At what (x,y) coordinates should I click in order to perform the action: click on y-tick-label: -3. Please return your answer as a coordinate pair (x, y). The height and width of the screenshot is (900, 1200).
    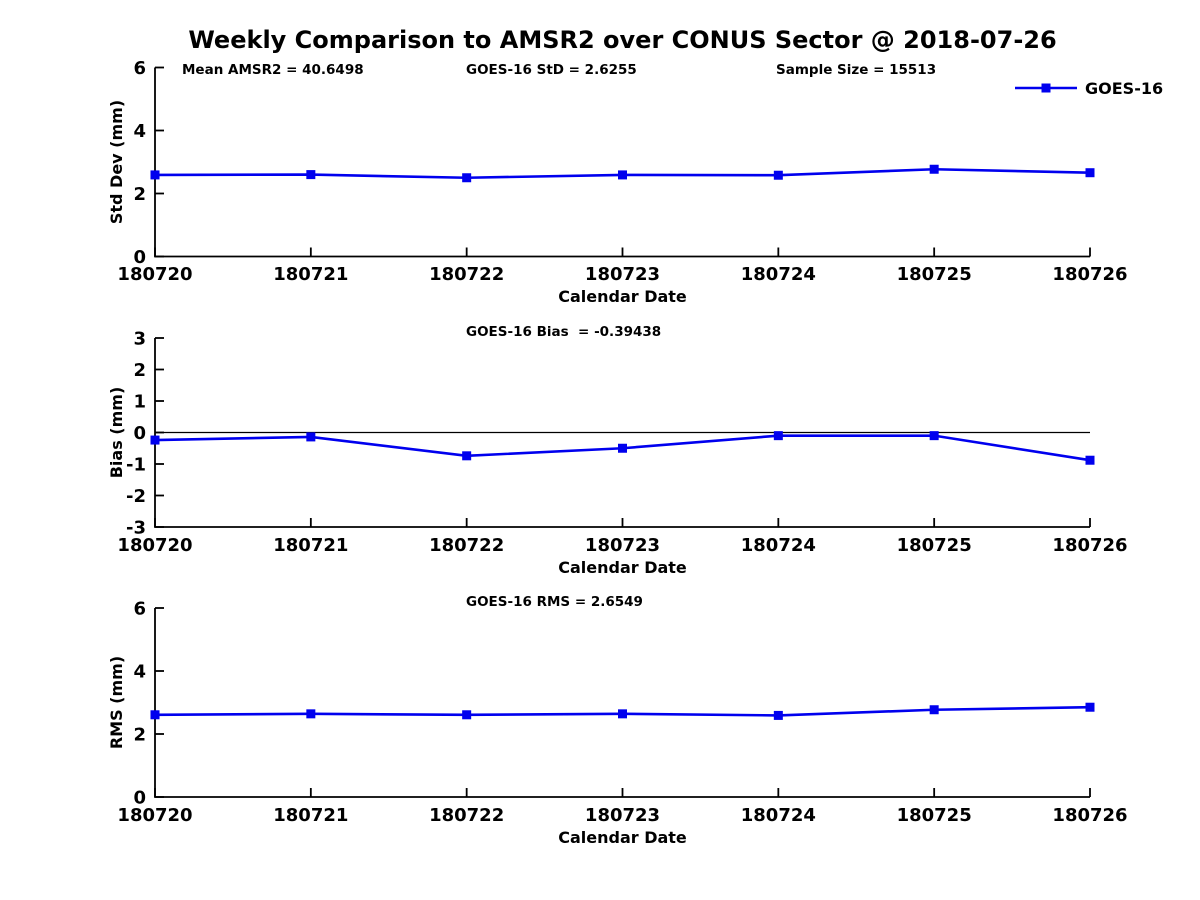
    Looking at the image, I should click on (136, 528).